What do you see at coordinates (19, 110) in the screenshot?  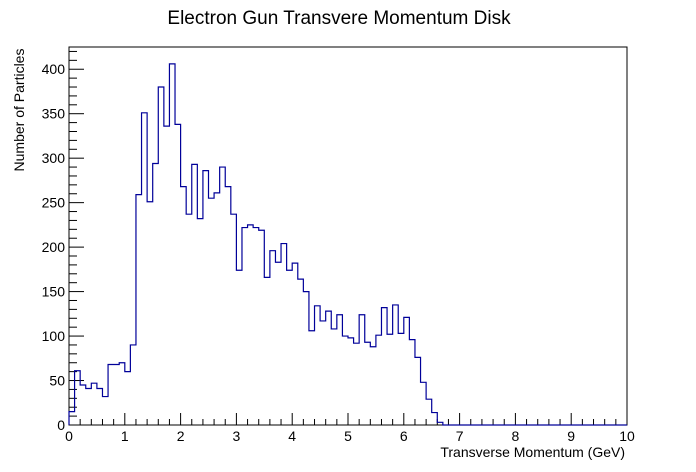 I see `y-axis-label: Number of Particles` at bounding box center [19, 110].